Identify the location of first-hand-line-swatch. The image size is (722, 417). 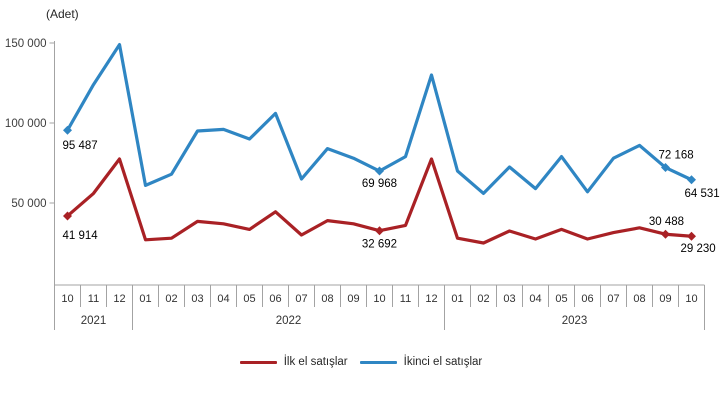
(258, 362).